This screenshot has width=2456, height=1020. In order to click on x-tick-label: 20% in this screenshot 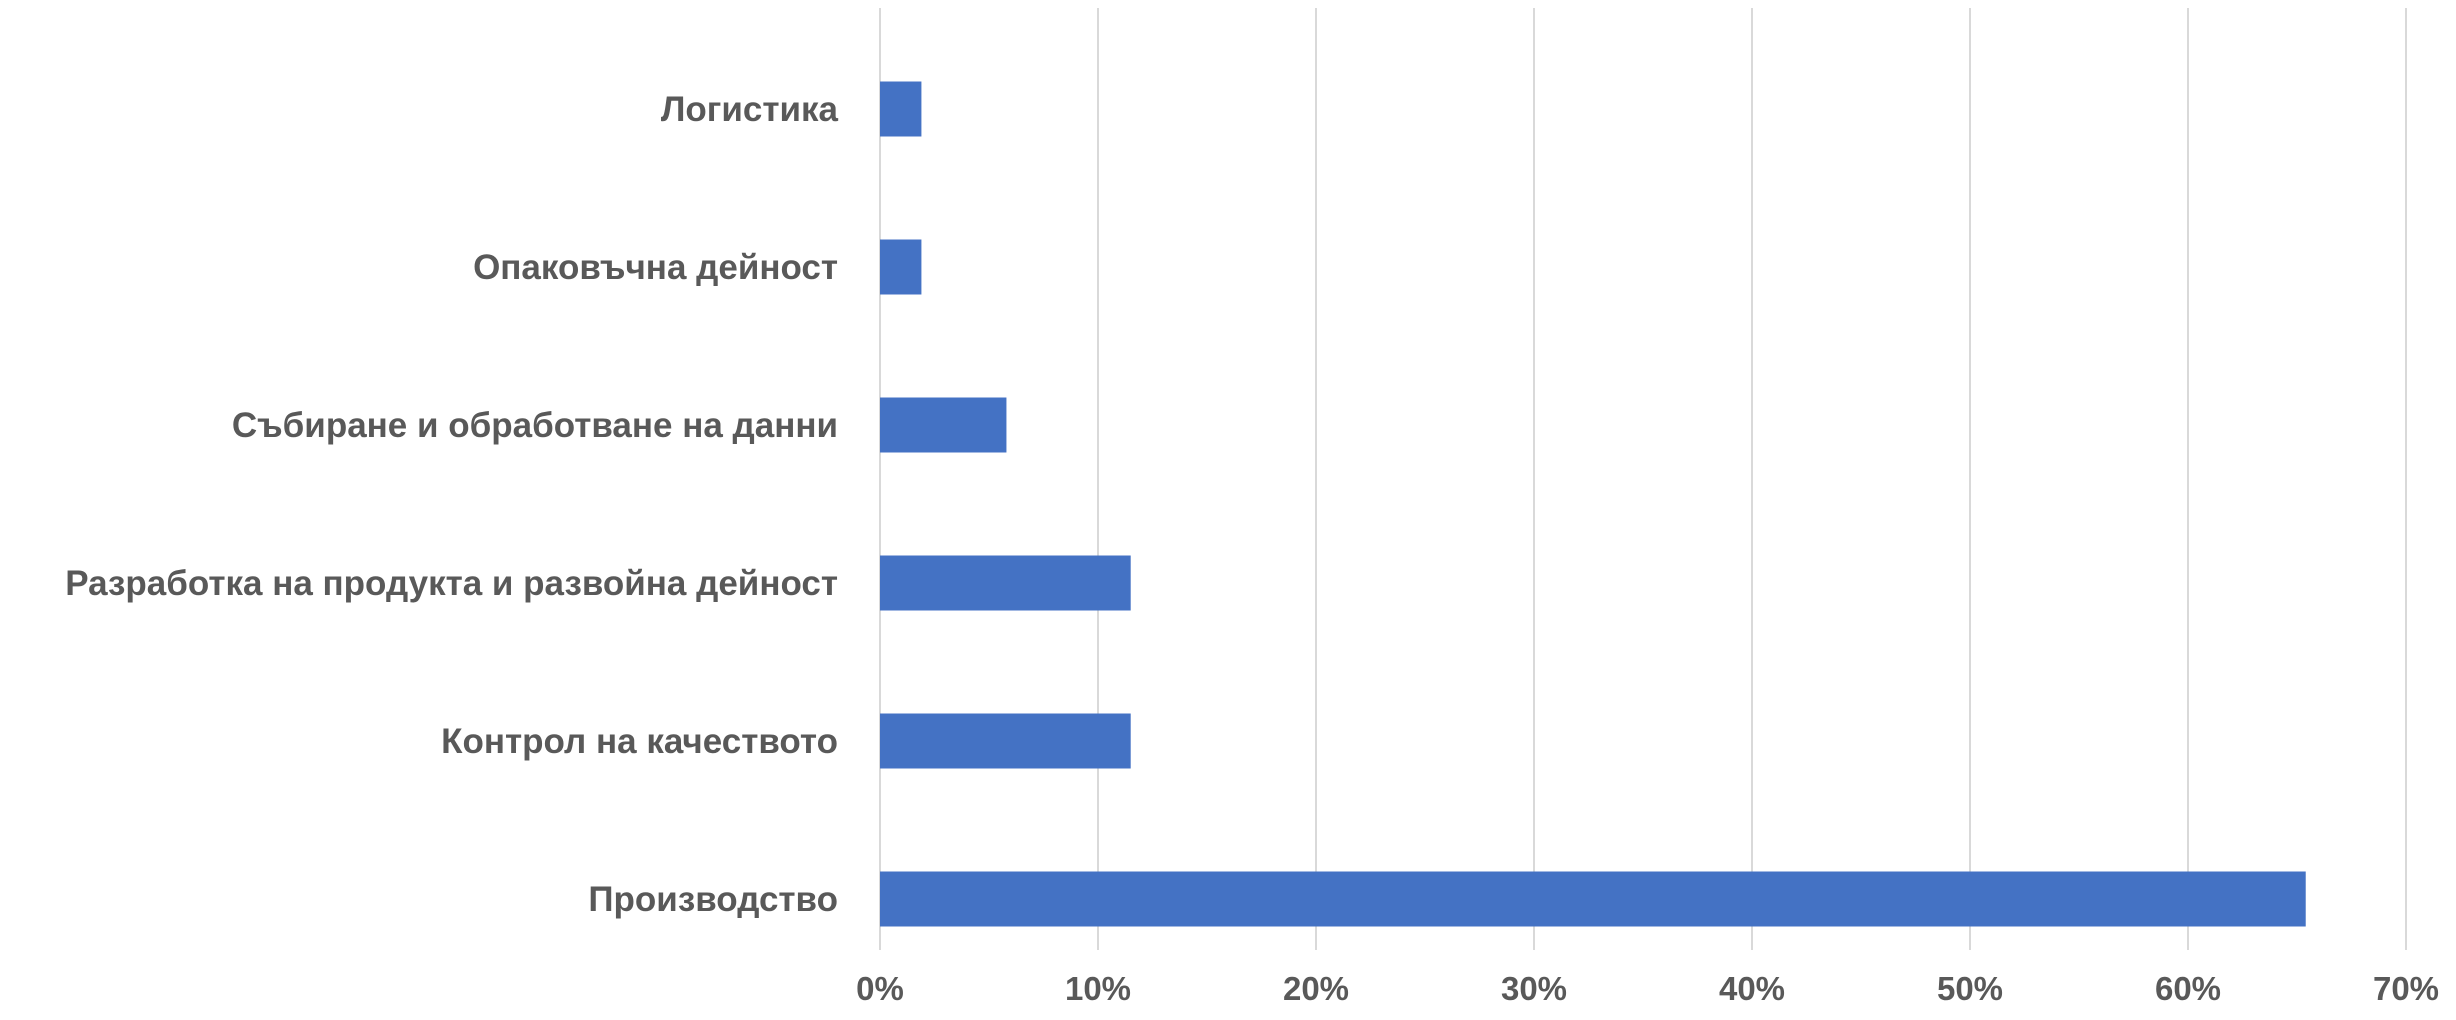, I will do `click(1316, 988)`.